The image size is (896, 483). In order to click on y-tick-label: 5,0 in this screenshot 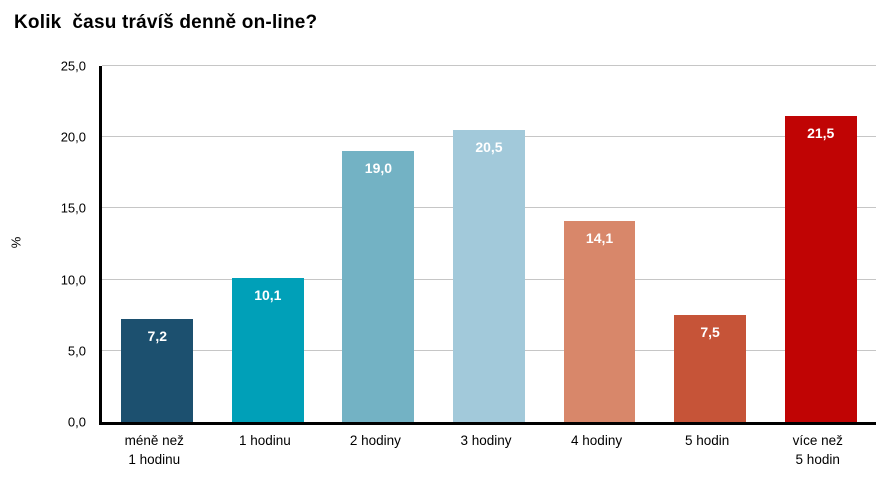, I will do `click(76, 351)`.